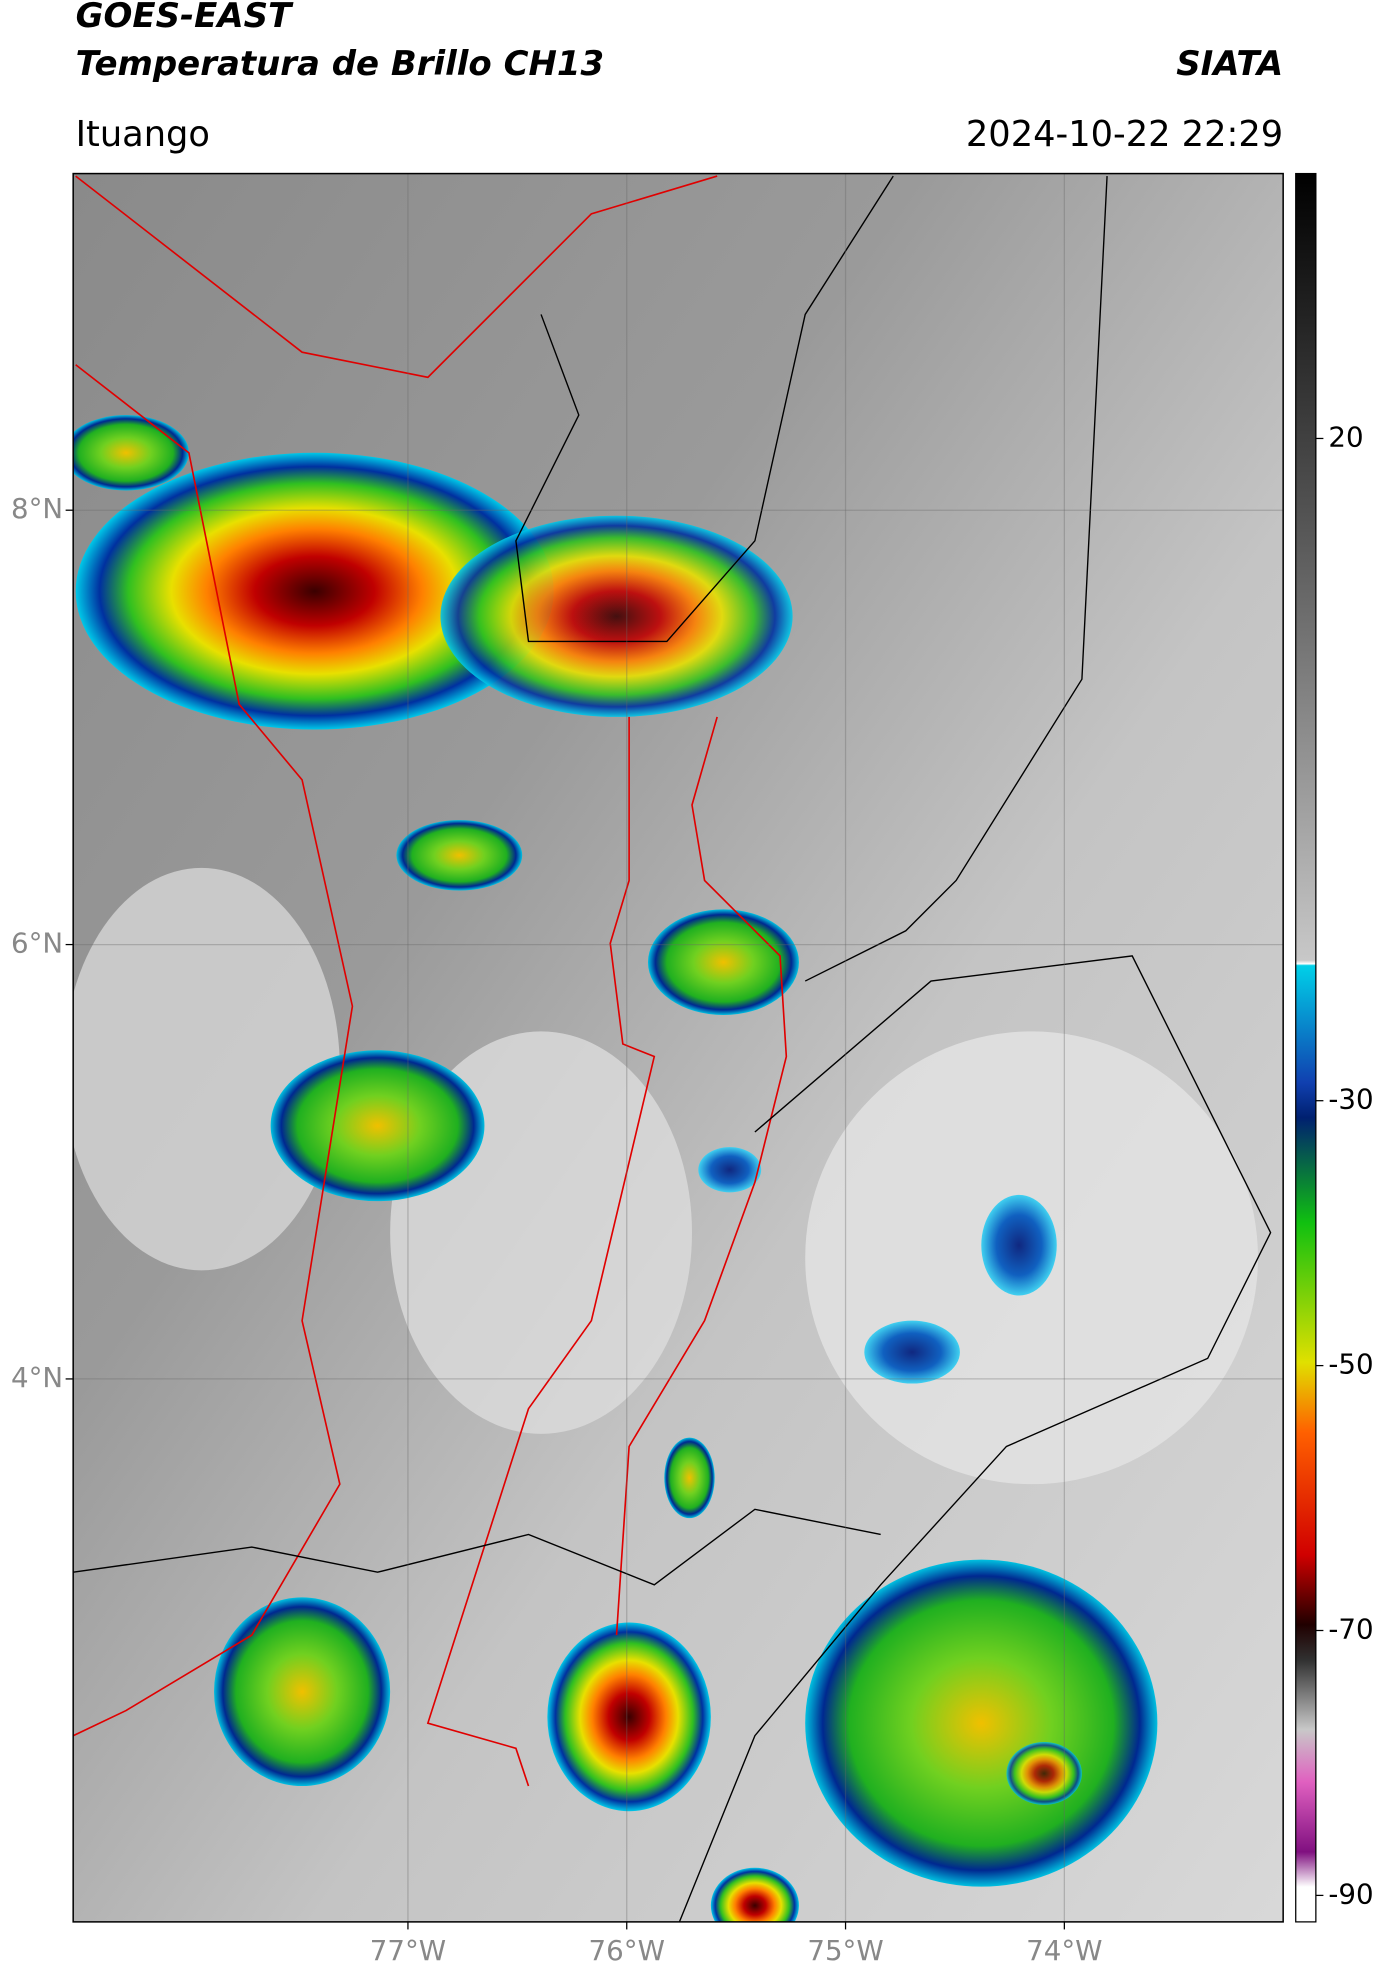  What do you see at coordinates (185, 18) in the screenshot?
I see `title: GOES-EAST` at bounding box center [185, 18].